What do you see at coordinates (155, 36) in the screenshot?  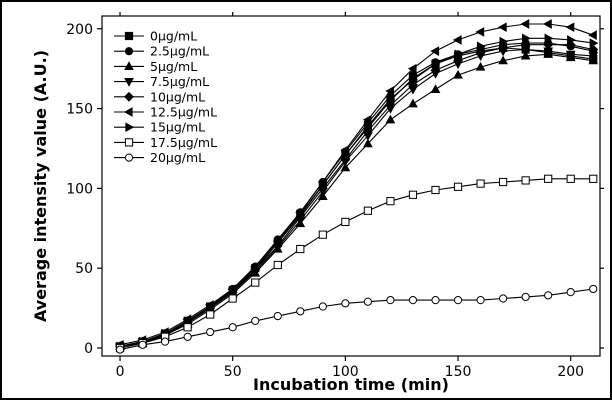 I see `legend-item: 0μg/mL` at bounding box center [155, 36].